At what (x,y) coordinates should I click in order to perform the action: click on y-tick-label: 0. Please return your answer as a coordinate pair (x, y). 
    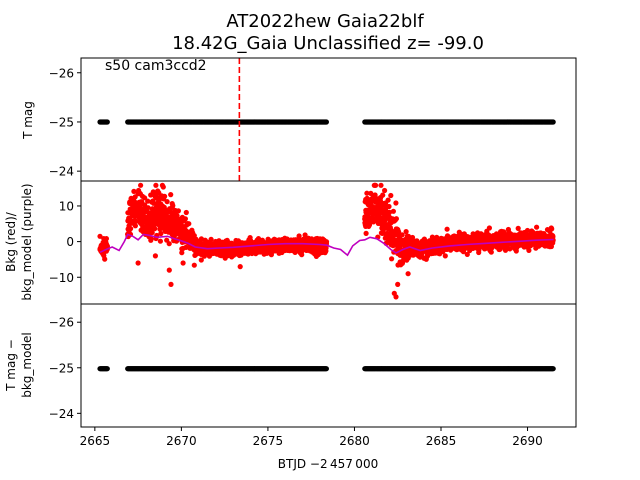
    Looking at the image, I should click on (70, 242).